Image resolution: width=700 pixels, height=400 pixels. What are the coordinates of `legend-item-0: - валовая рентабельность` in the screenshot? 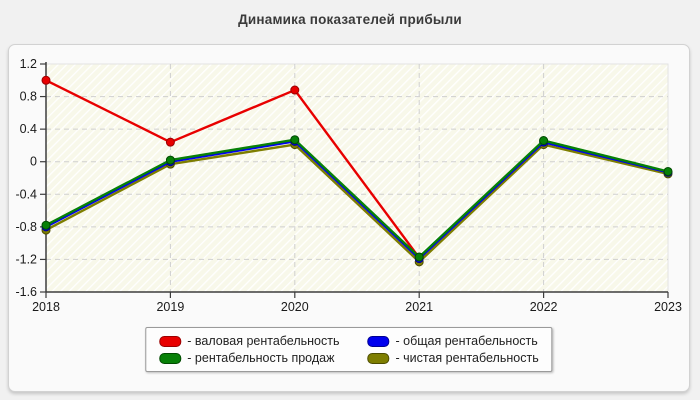 It's located at (249, 341).